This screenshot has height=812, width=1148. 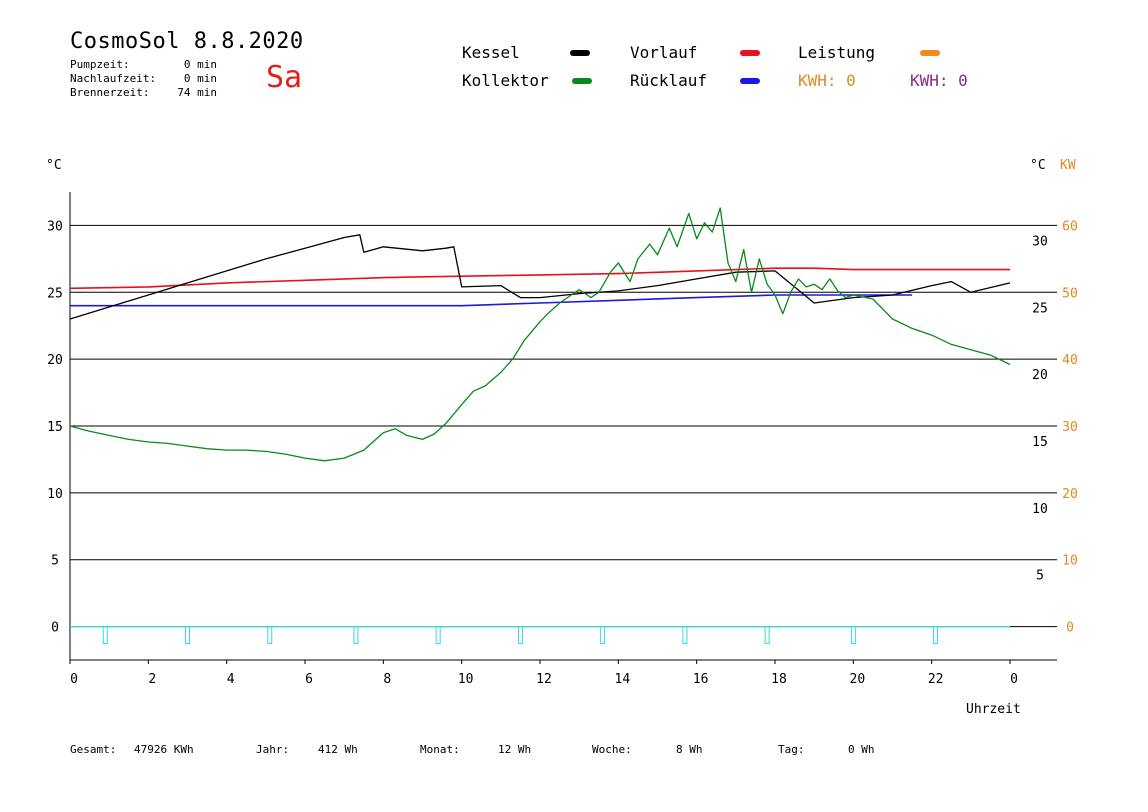 I want to click on footer-value-gesamt: 47926 KWh, so click(x=164, y=749).